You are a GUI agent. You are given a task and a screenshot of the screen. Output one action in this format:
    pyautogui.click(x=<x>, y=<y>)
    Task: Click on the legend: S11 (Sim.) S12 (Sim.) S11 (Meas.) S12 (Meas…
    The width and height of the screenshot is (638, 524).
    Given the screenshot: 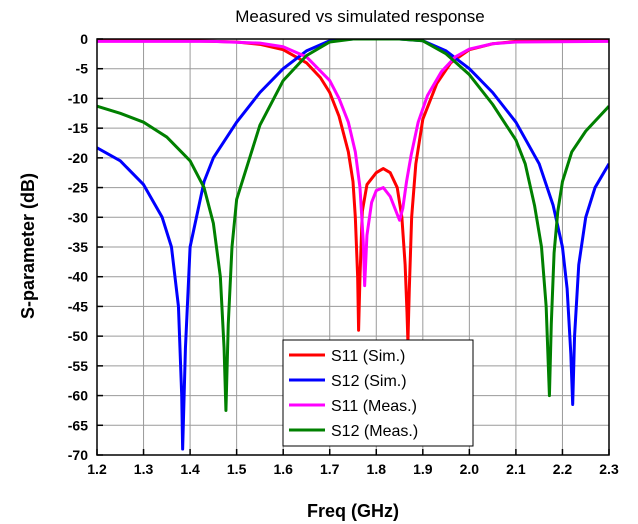 What is the action you would take?
    pyautogui.click(x=378, y=393)
    